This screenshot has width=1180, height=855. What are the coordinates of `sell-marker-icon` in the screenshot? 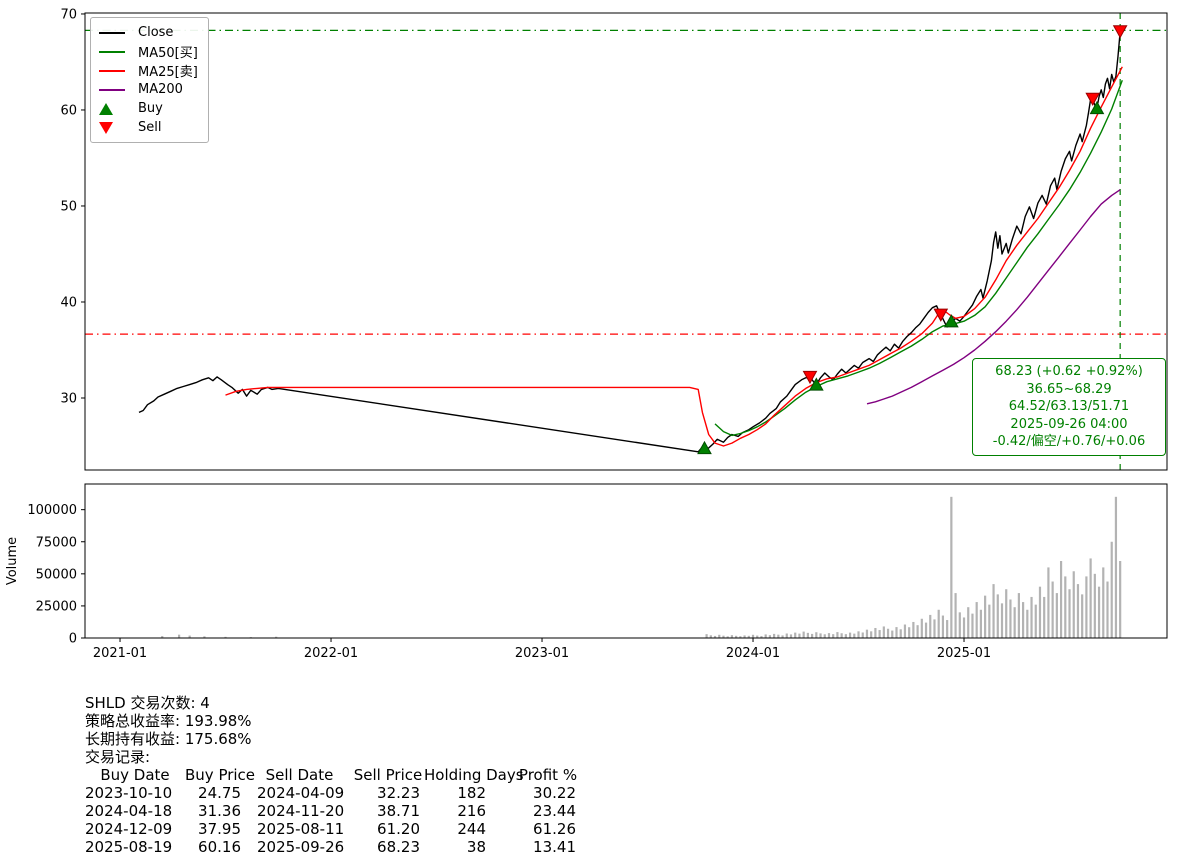 It's located at (115, 127).